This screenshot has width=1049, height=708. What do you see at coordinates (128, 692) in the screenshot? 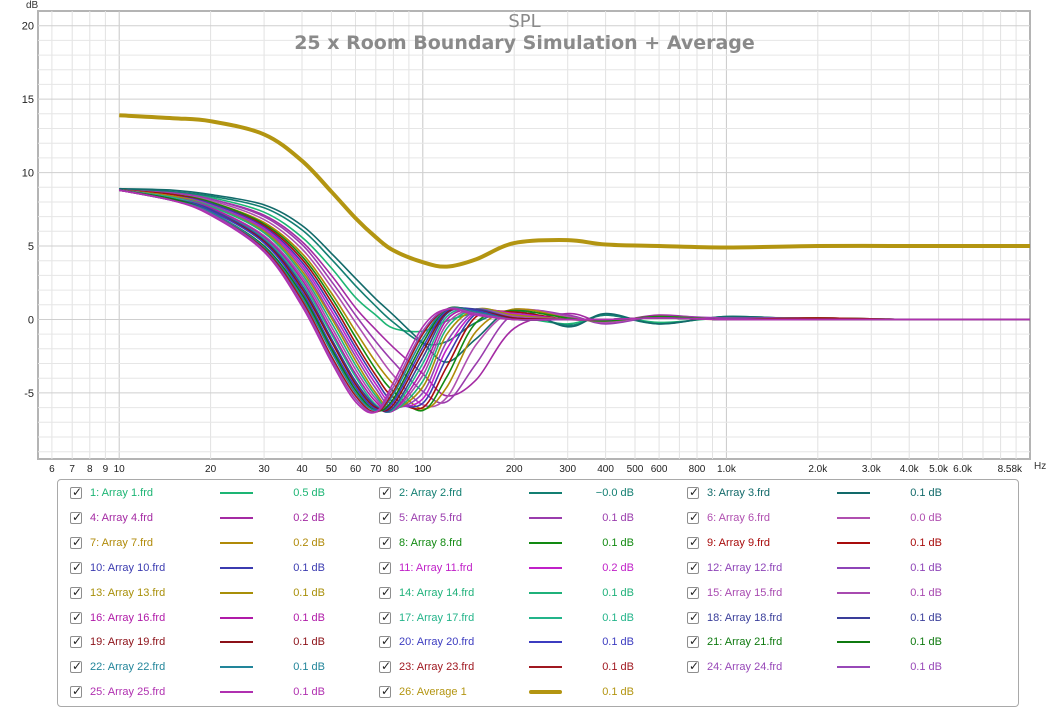
I see `legend-series-name: 25: Array 25.frd` at bounding box center [128, 692].